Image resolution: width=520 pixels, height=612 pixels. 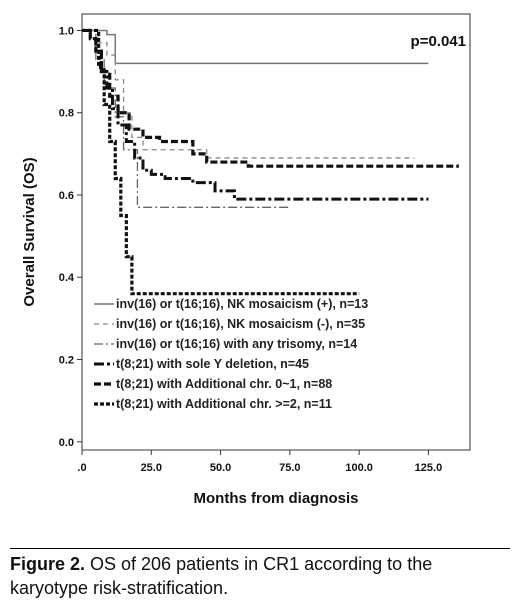 I want to click on y-tick-label: 1.0, so click(x=66, y=31).